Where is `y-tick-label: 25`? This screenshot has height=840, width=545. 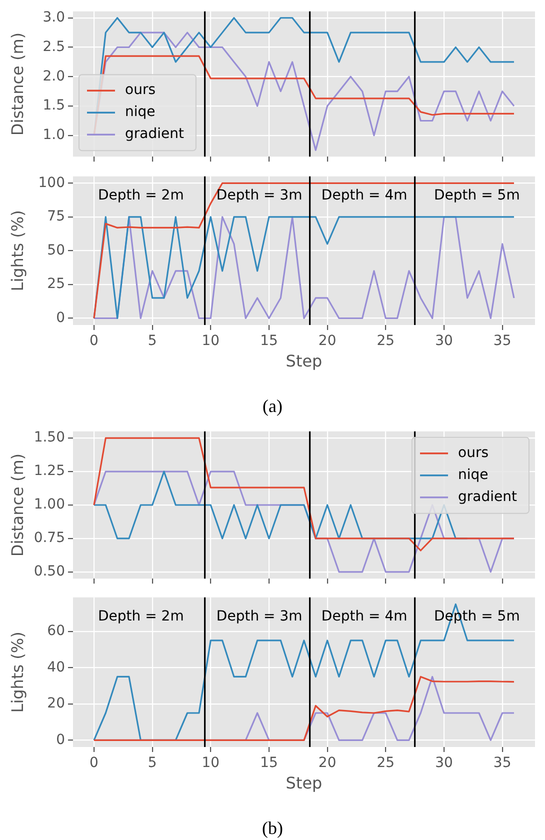
y-tick-label: 25 is located at coordinates (56, 284).